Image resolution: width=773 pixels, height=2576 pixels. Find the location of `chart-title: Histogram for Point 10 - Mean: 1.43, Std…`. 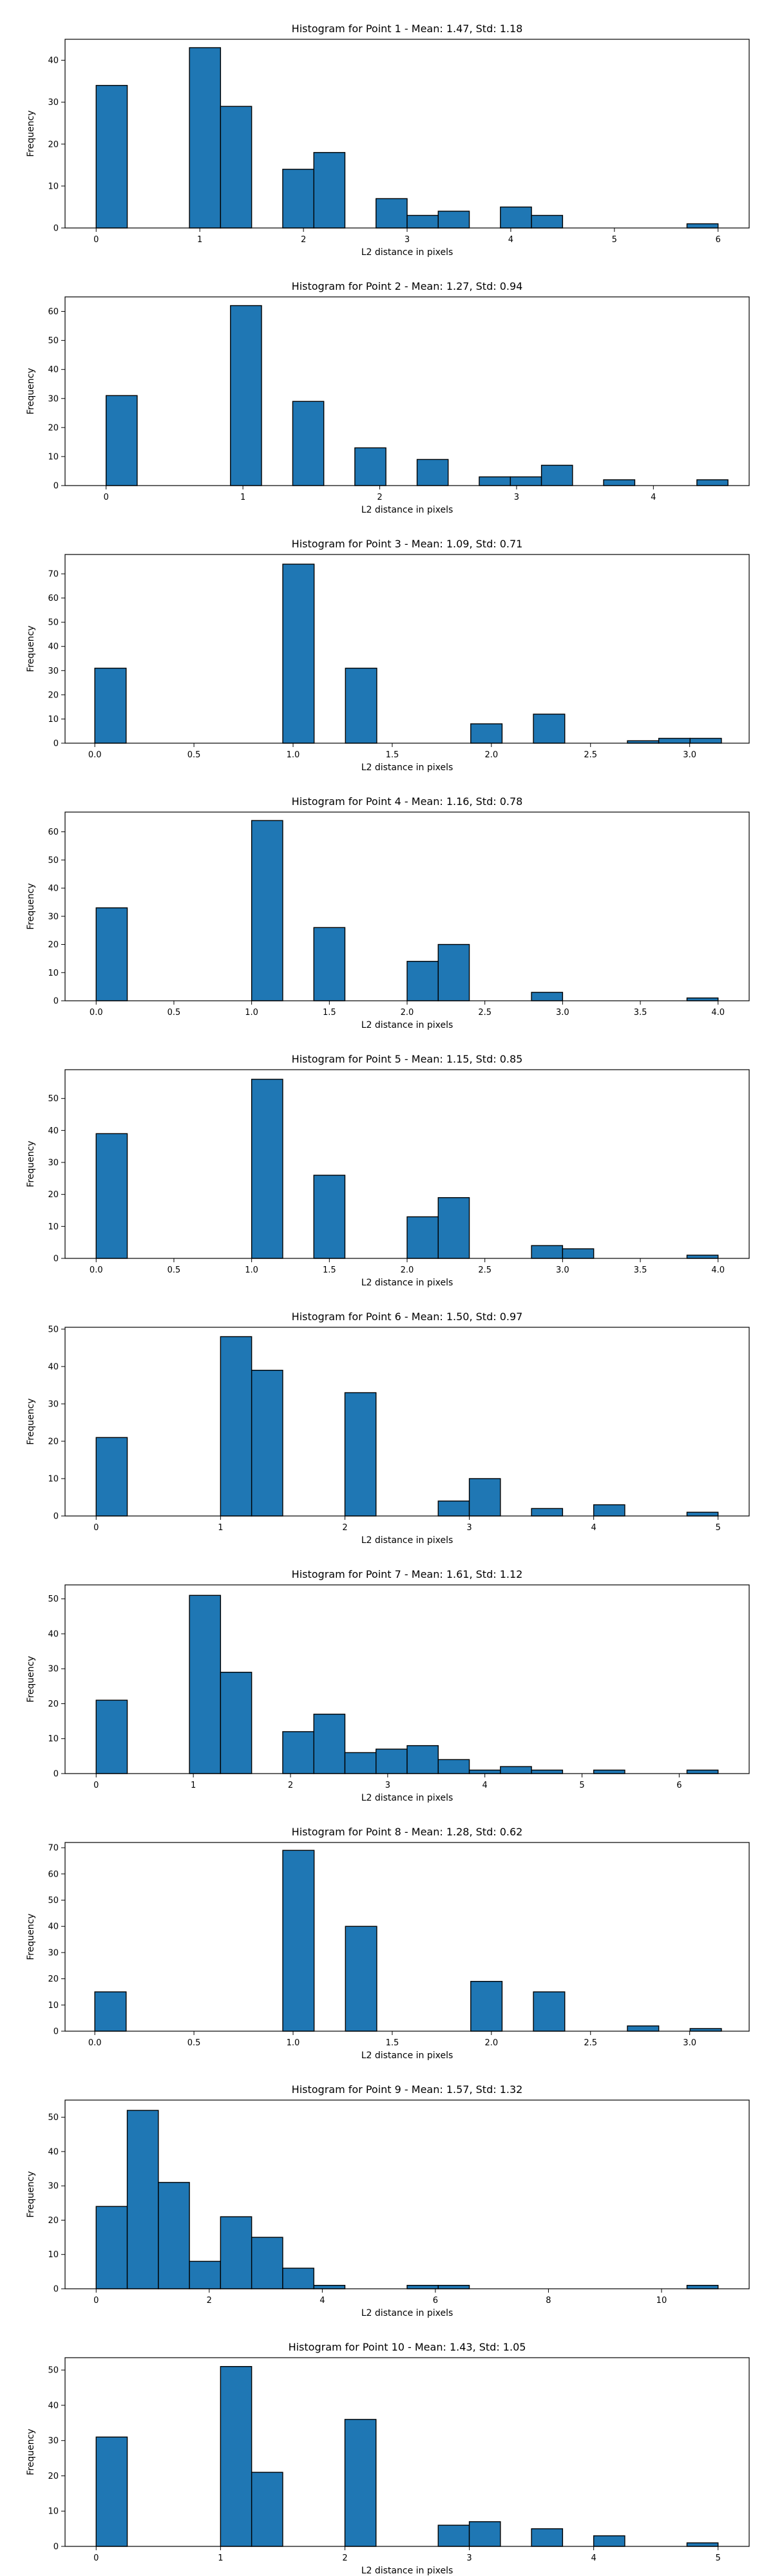

chart-title: Histogram for Point 10 - Mean: 1.43, Std… is located at coordinates (407, 2347).